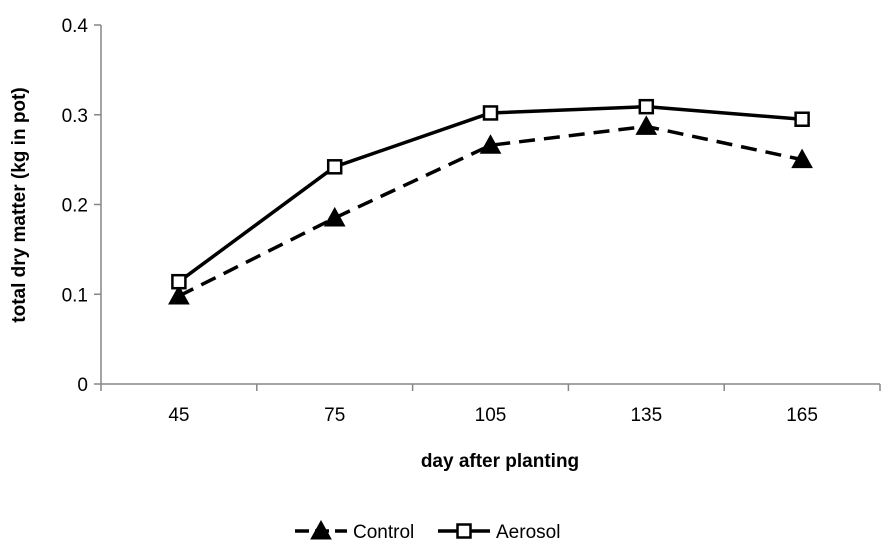 This screenshot has height=541, width=889. I want to click on y-tick-label: 0.4, so click(75, 26).